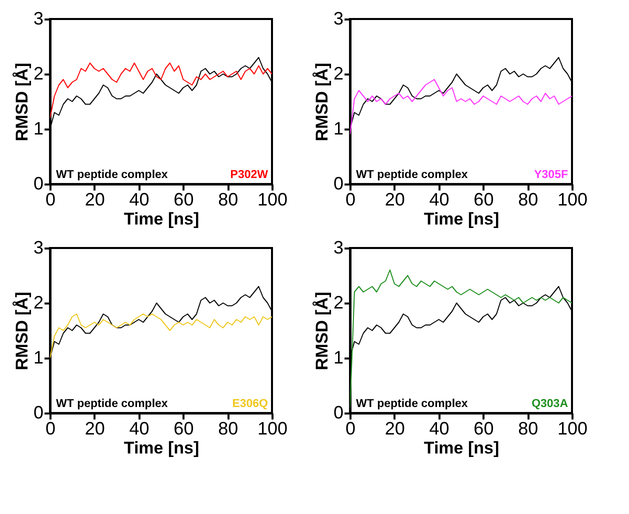 This screenshot has height=514, width=629. Describe the element at coordinates (249, 175) in the screenshot. I see `text: P302W` at that location.